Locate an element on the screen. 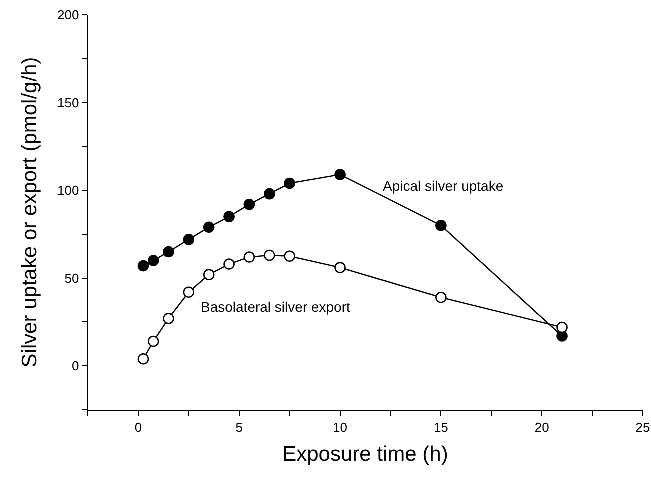  x-tick-label: 0 is located at coordinates (138, 427).